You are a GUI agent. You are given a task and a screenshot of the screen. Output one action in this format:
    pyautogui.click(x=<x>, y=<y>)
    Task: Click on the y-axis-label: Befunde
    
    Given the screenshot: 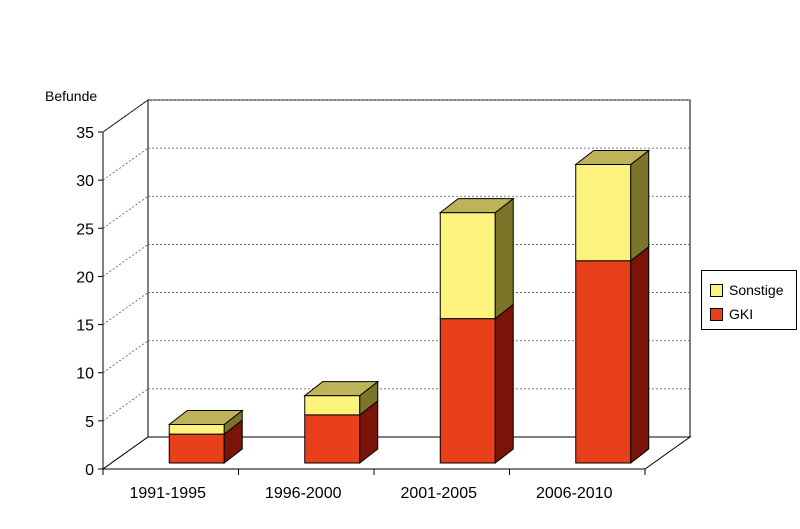 What is the action you would take?
    pyautogui.click(x=71, y=96)
    